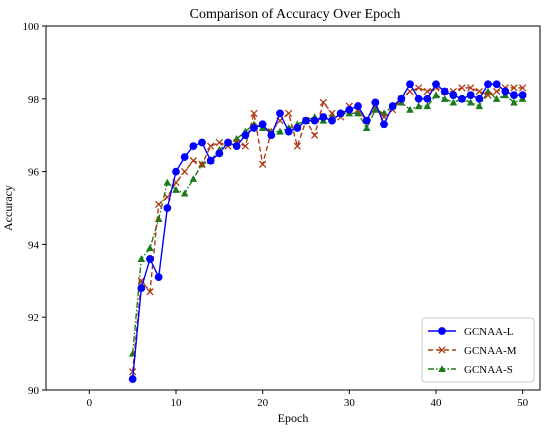  I want to click on legend-box, so click(478, 350).